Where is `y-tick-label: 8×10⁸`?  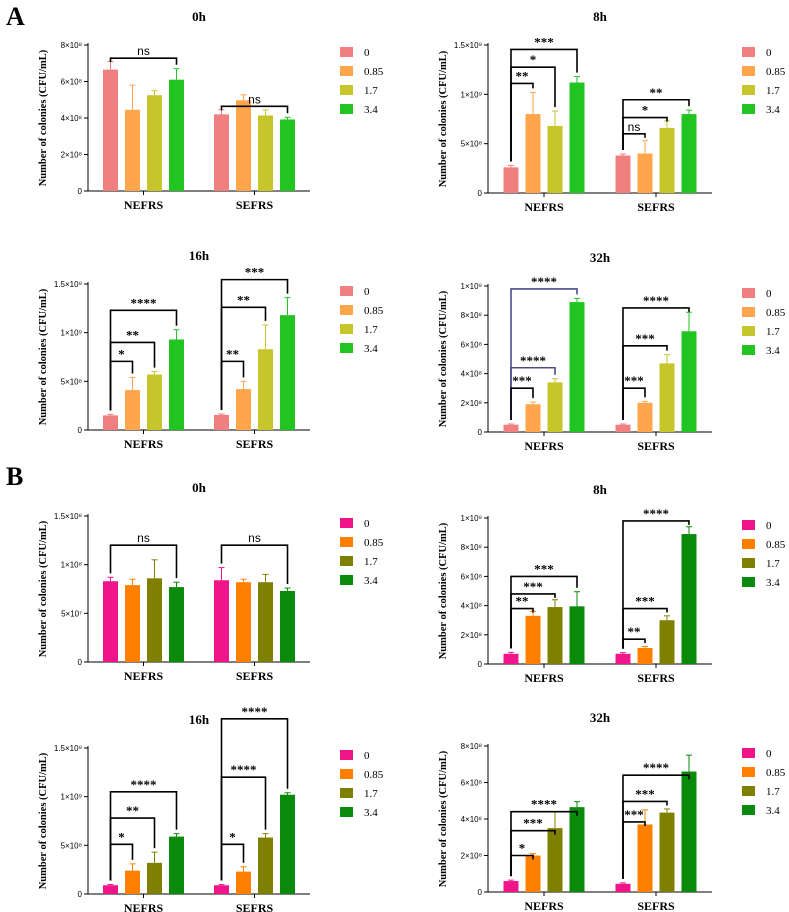 y-tick-label: 8×10⁸ is located at coordinates (471, 547).